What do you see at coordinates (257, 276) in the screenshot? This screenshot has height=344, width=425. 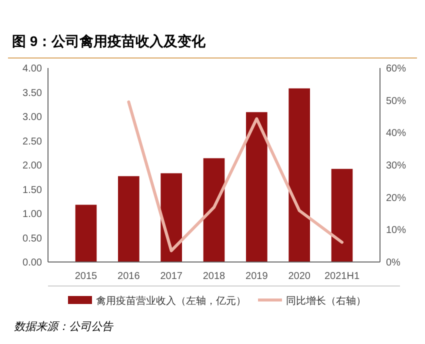 I see `x-tick-label: 2019` at bounding box center [257, 276].